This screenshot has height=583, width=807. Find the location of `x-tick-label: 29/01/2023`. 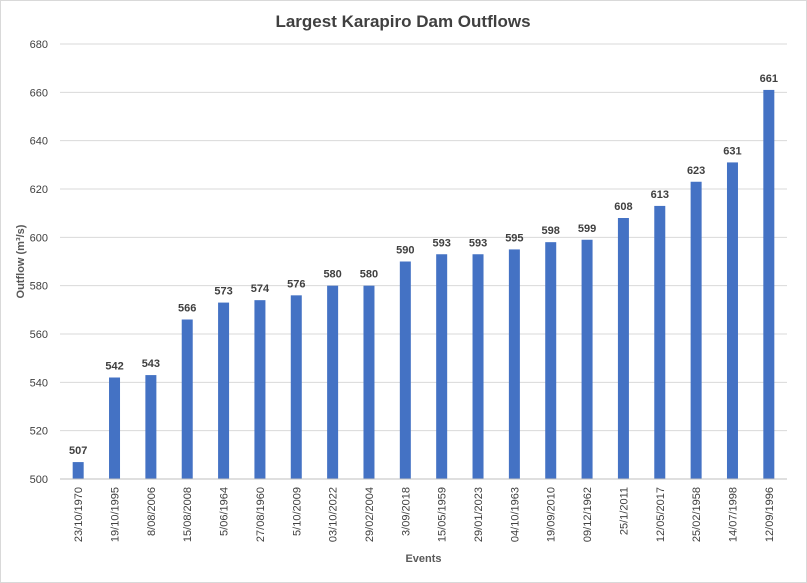

x-tick-label: 29/01/2023 is located at coordinates (479, 514).